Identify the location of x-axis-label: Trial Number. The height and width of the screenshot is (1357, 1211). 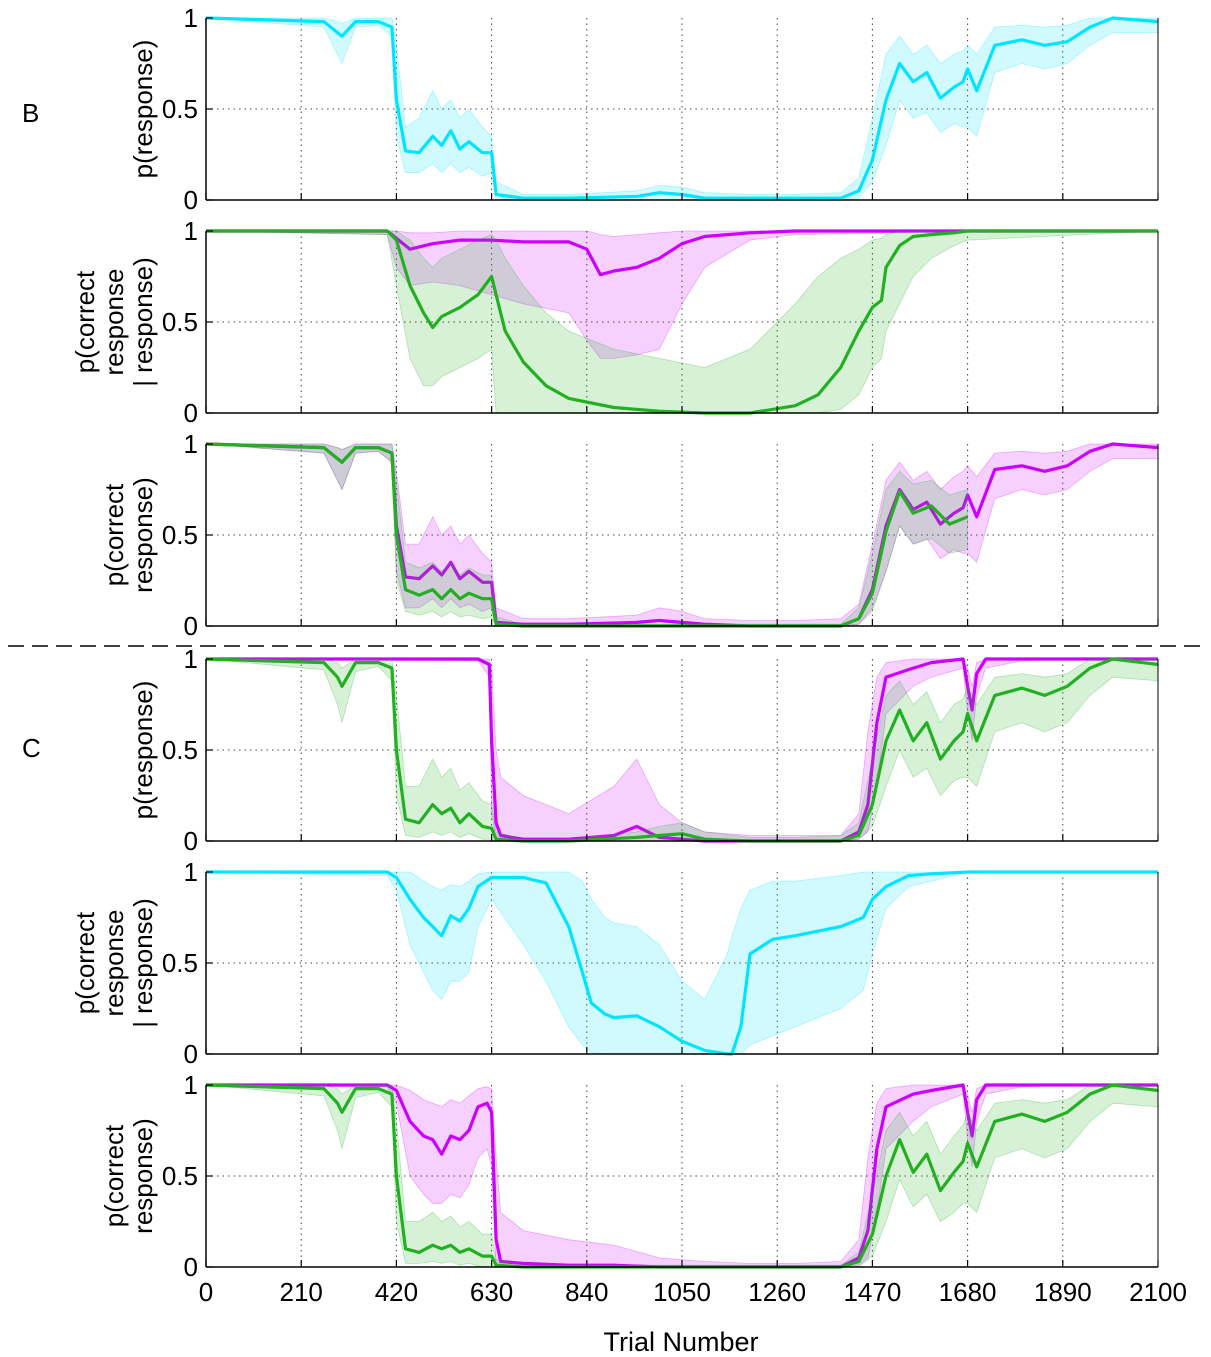
(680, 1342).